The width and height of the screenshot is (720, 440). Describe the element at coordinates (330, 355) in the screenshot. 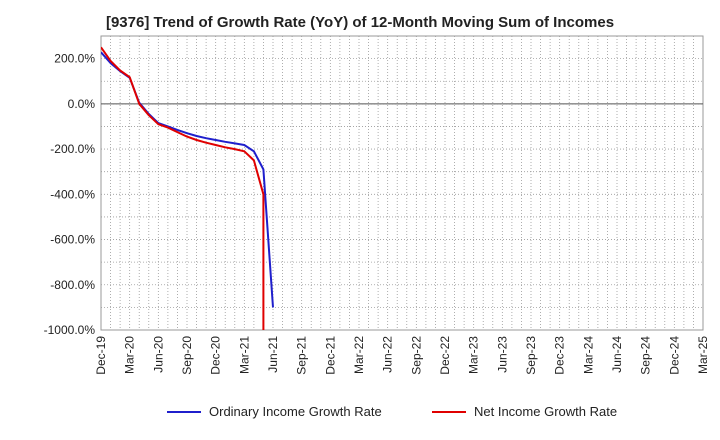

I see `x-tick-label: Dec-21` at that location.